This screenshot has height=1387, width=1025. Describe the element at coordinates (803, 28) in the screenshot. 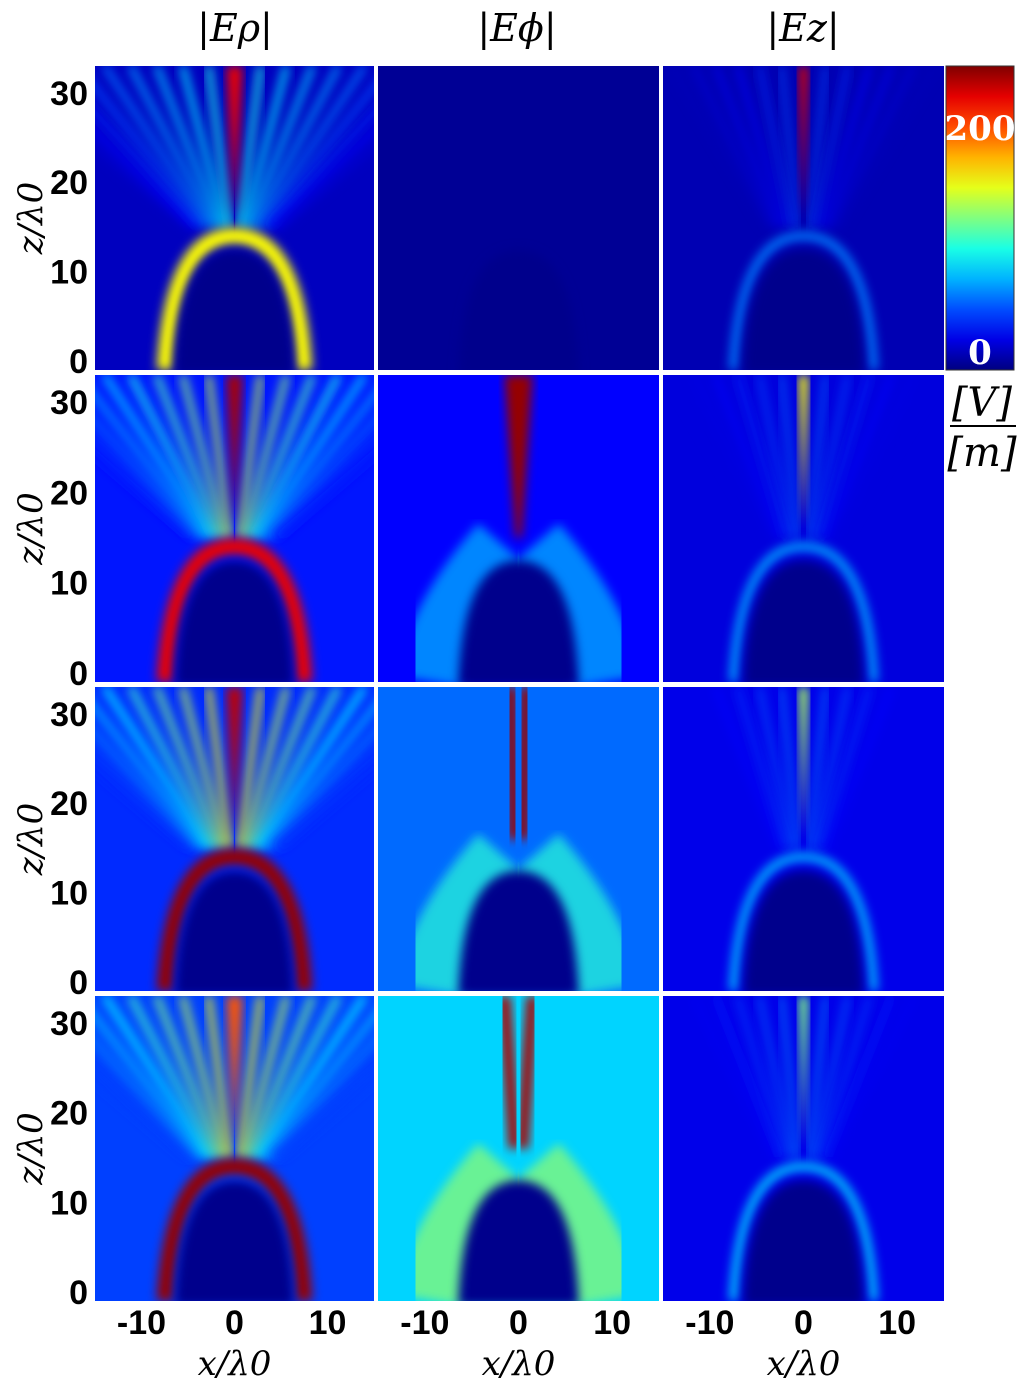

I see `column-title-e-z: |Ez|` at that location.